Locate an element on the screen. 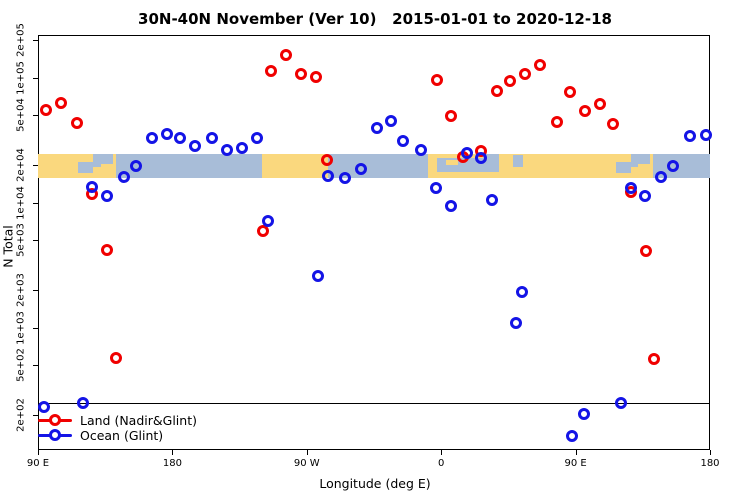  y-tick-label: 2e+05 is located at coordinates (21, 40).